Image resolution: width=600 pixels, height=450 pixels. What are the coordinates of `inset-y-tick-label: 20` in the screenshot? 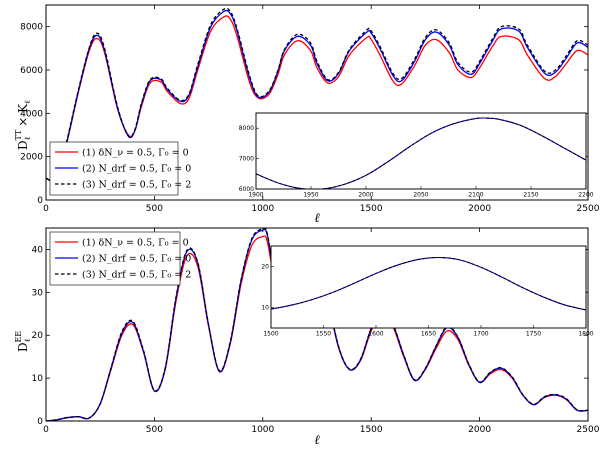 It's located at (265, 267).